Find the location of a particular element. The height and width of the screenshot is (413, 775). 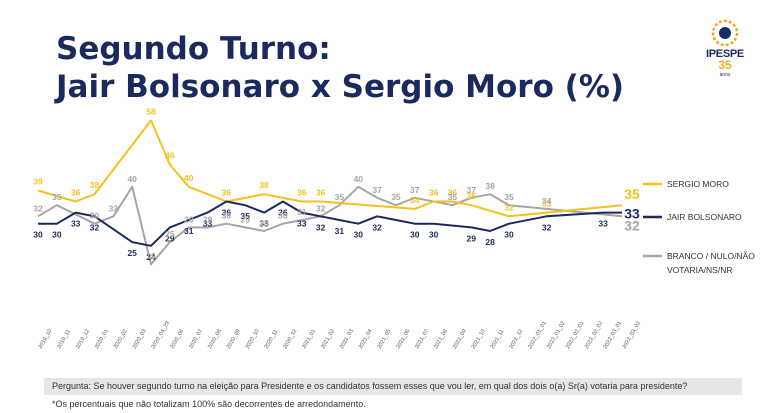

ipespe-logo: IPESPE 35 anos is located at coordinates (725, 53).